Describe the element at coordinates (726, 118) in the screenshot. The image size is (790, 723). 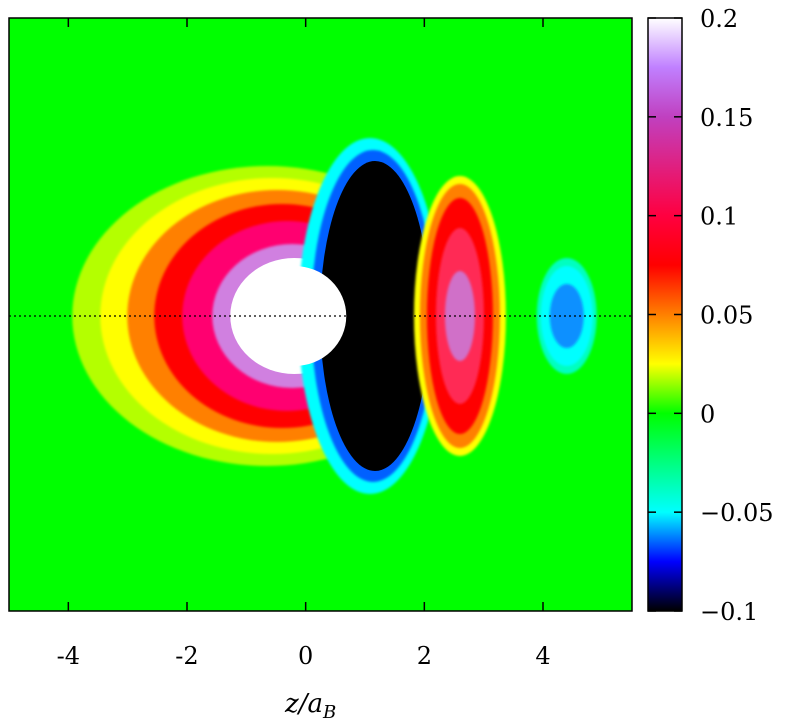
I see `colorbar-tick-label: 0.15` at that location.